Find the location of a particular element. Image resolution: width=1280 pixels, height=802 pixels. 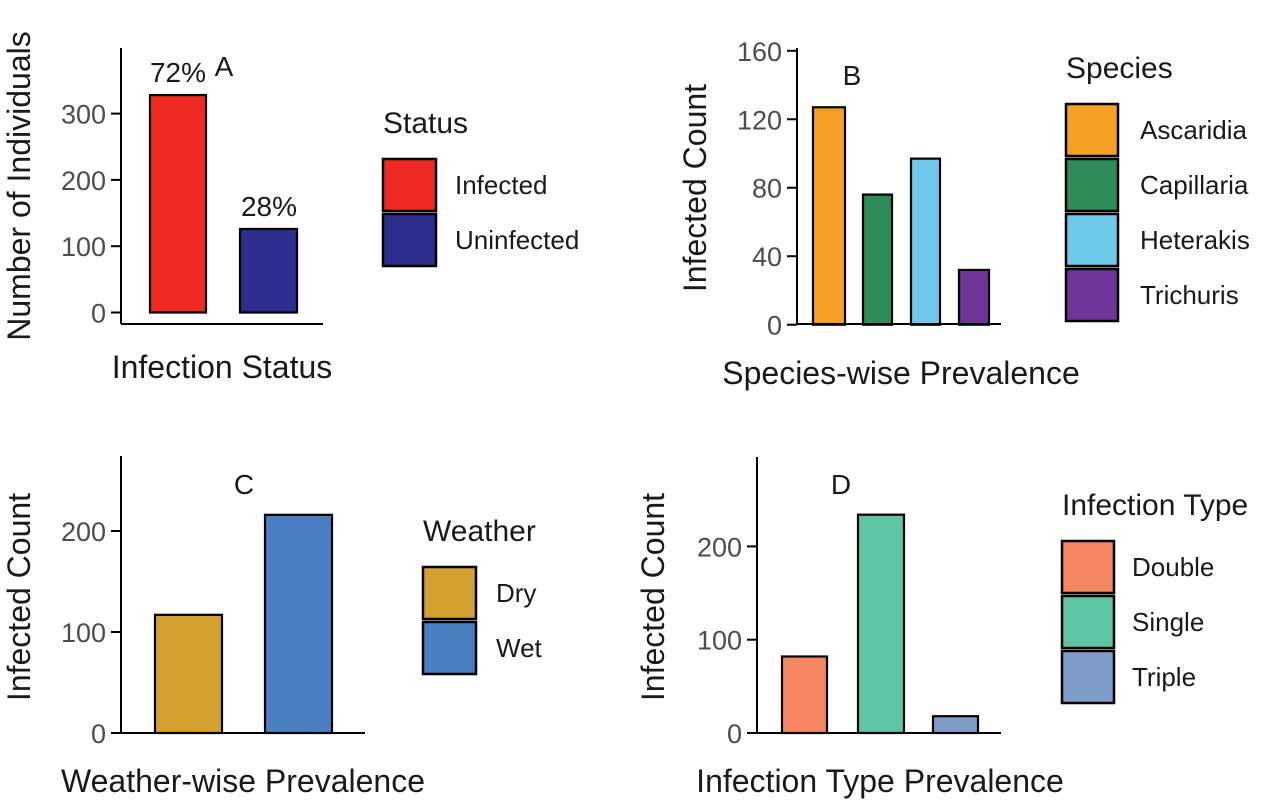

legend: Weather Dry Wet is located at coordinates (482, 595).